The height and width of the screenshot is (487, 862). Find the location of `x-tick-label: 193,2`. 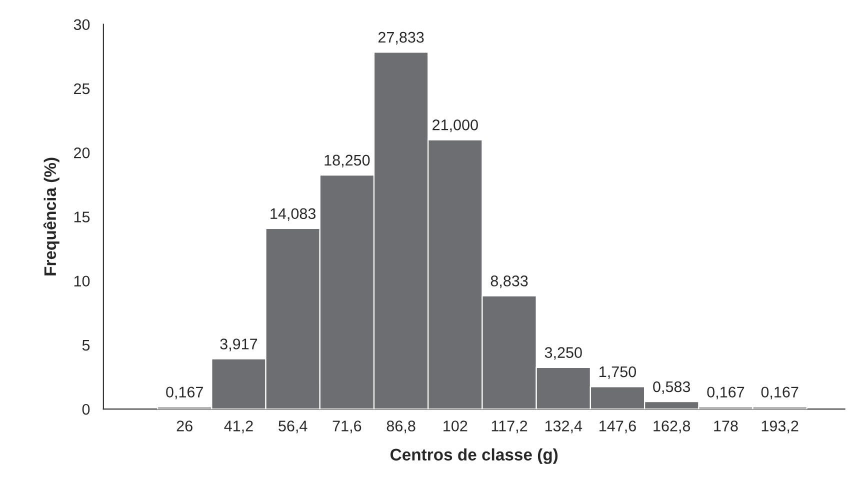

x-tick-label: 193,2 is located at coordinates (780, 427).